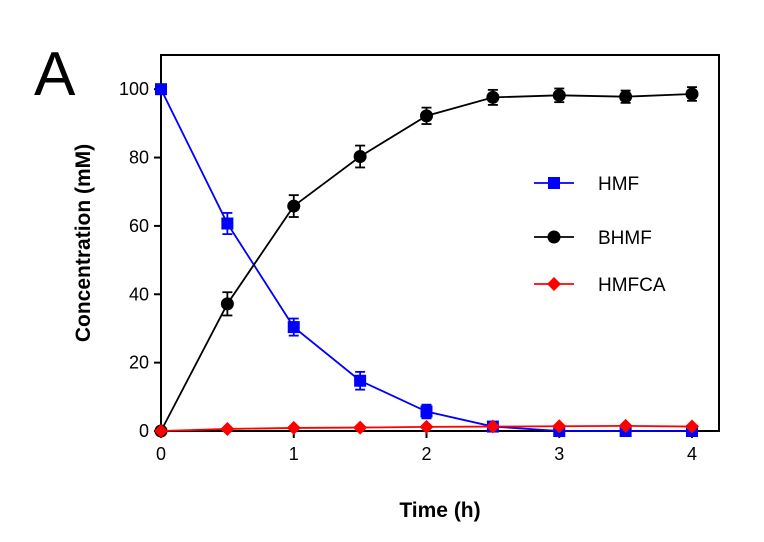 Image resolution: width=764 pixels, height=542 pixels. I want to click on y-tick-label: 0, so click(144, 431).